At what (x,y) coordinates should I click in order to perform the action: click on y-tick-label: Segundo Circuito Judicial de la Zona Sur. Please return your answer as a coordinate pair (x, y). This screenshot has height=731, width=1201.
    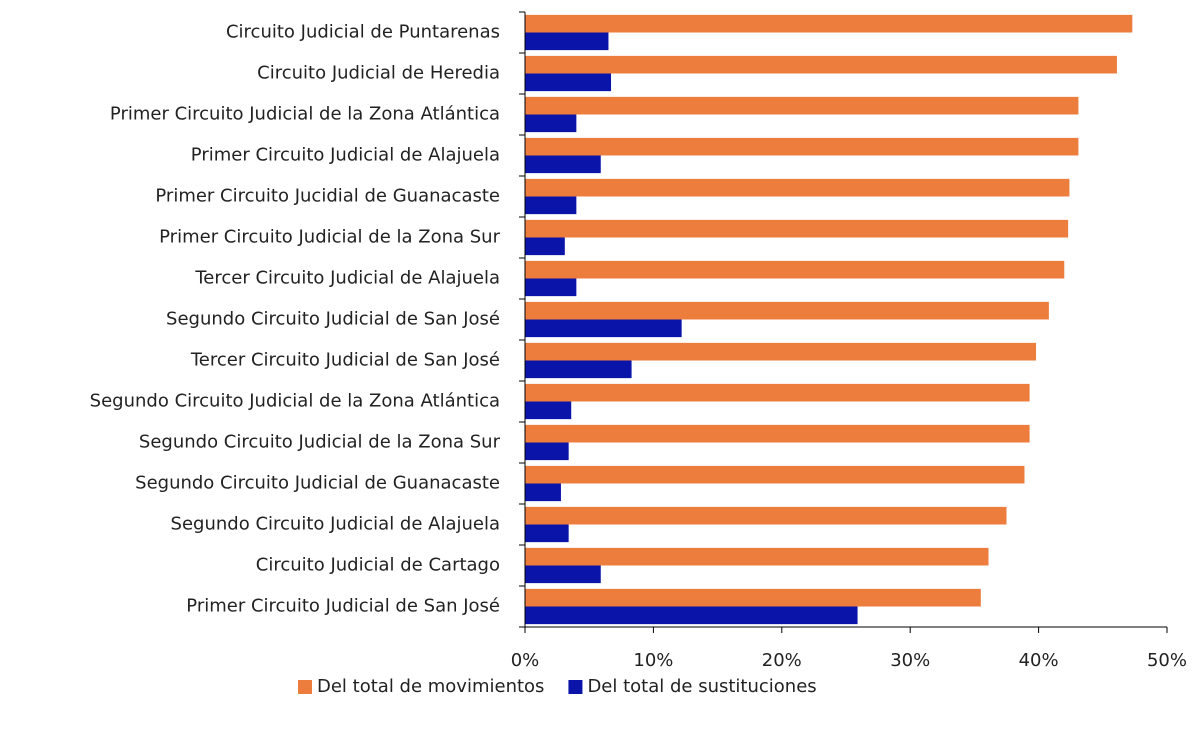
    Looking at the image, I should click on (320, 442).